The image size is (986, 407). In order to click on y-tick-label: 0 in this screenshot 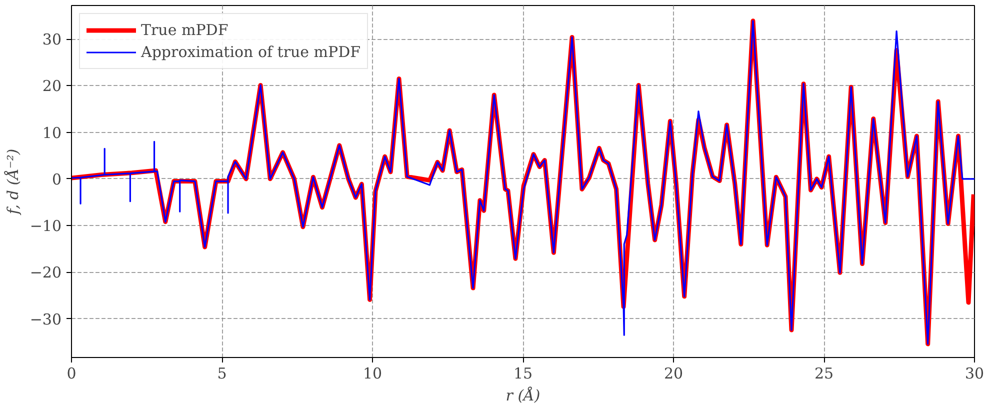, I will do `click(57, 179)`.